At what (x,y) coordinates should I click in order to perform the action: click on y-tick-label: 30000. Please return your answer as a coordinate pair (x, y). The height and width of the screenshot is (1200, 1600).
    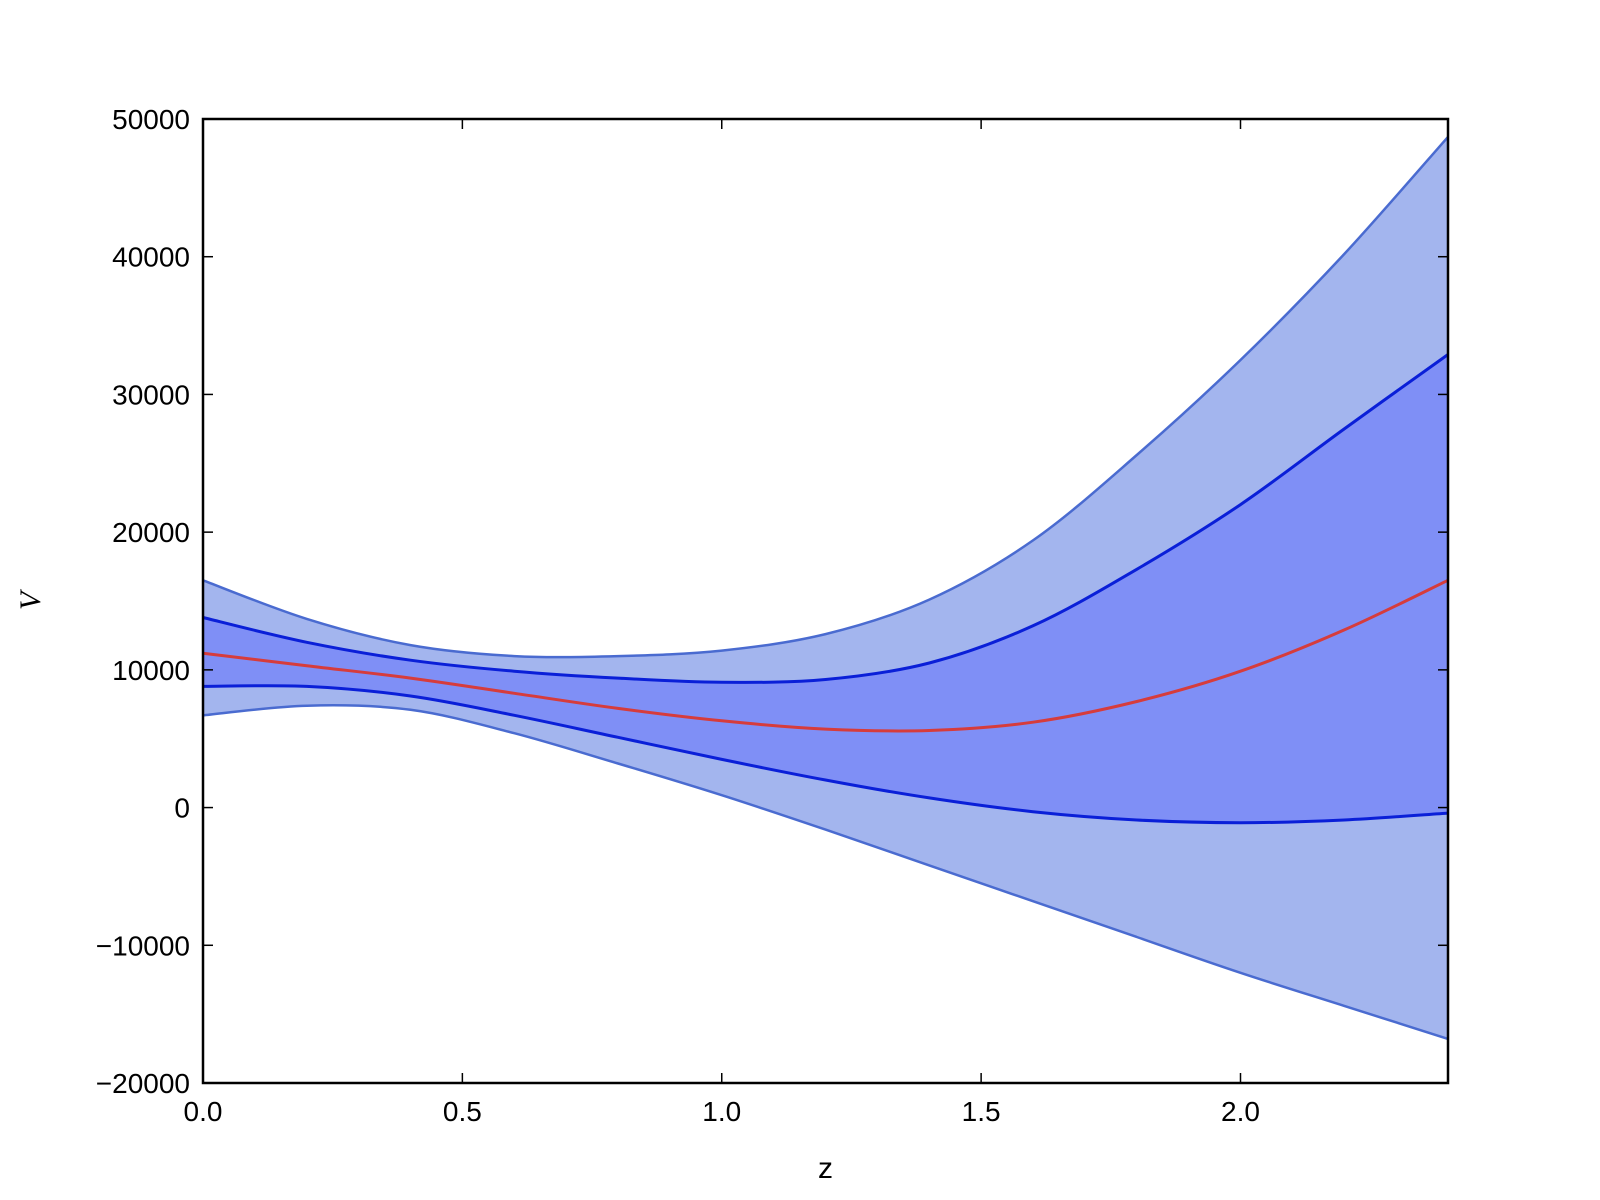
    Looking at the image, I should click on (151, 394).